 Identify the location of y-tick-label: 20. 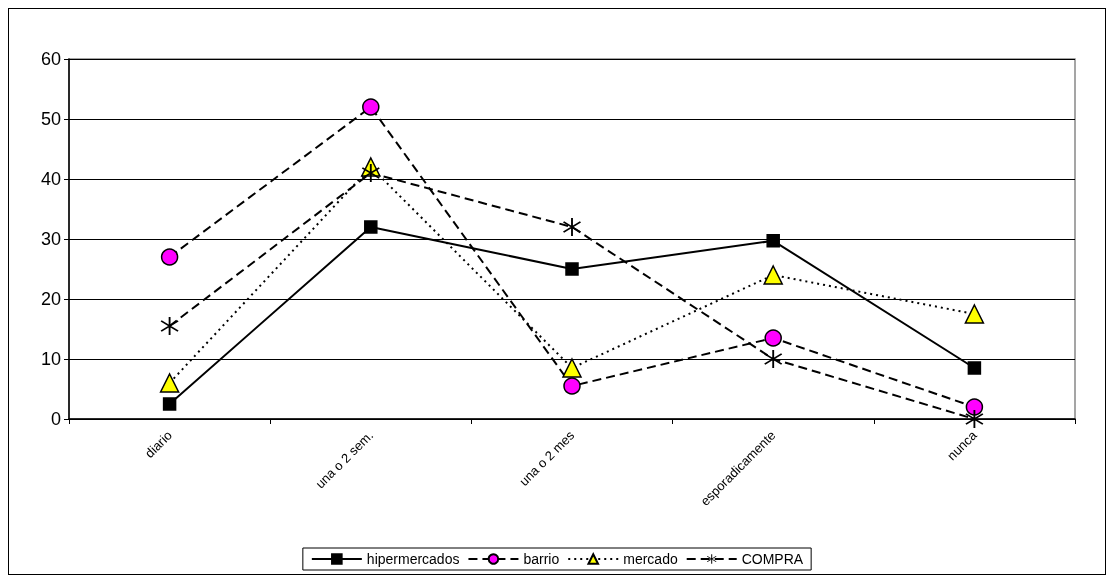
(50, 299).